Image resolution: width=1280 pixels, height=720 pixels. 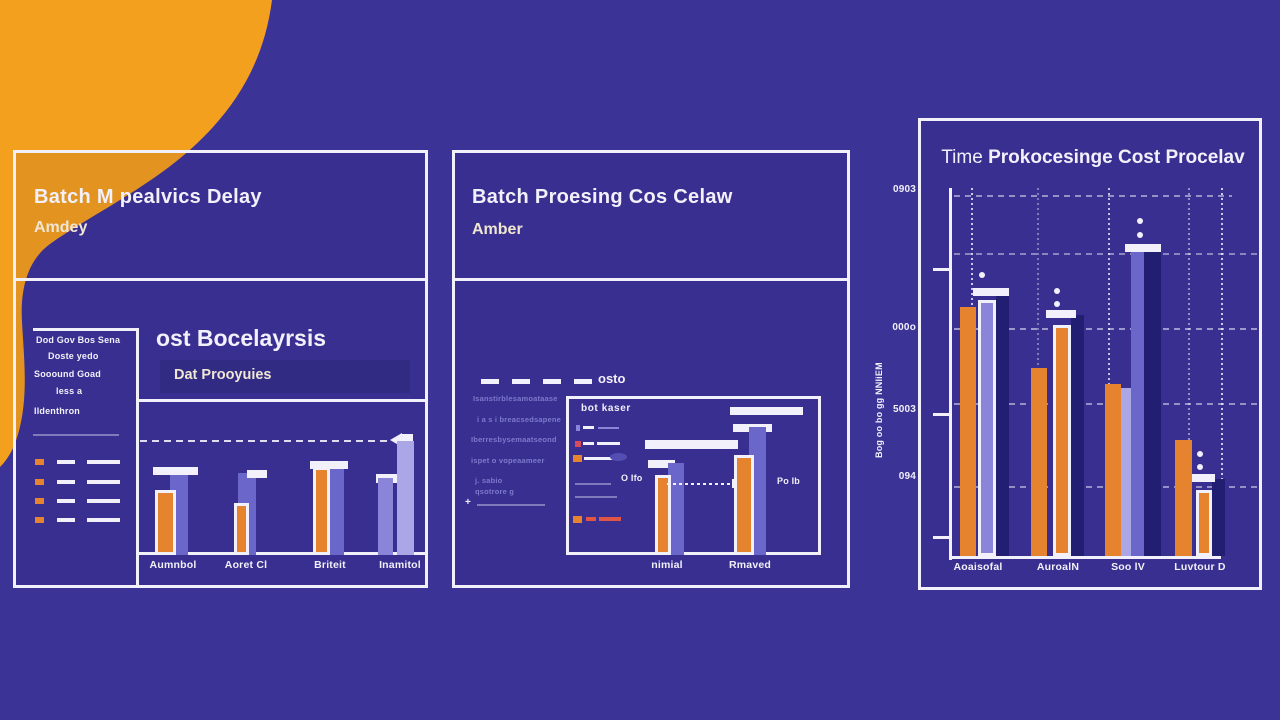 I want to click on x-label: Soo lV, so click(x=1128, y=567).